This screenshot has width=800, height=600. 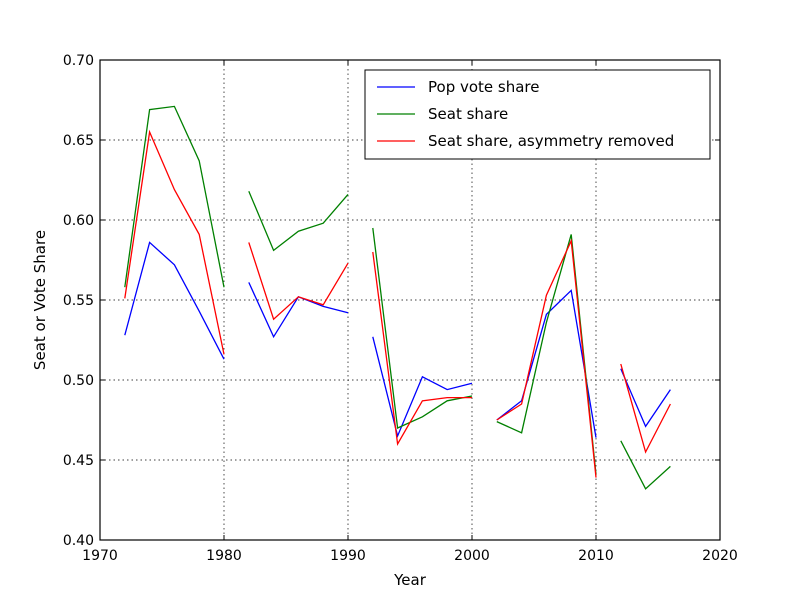 I want to click on y-tick-label: 0.40, so click(x=78, y=541).